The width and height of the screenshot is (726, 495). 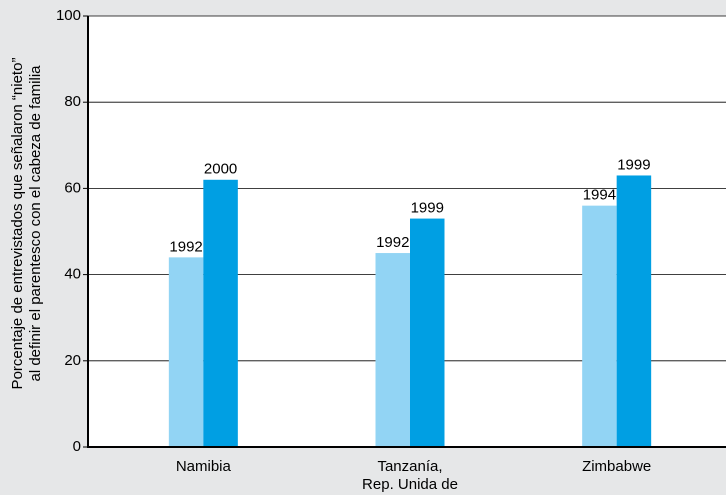 I want to click on y-tick-label: 60, so click(x=72, y=187).